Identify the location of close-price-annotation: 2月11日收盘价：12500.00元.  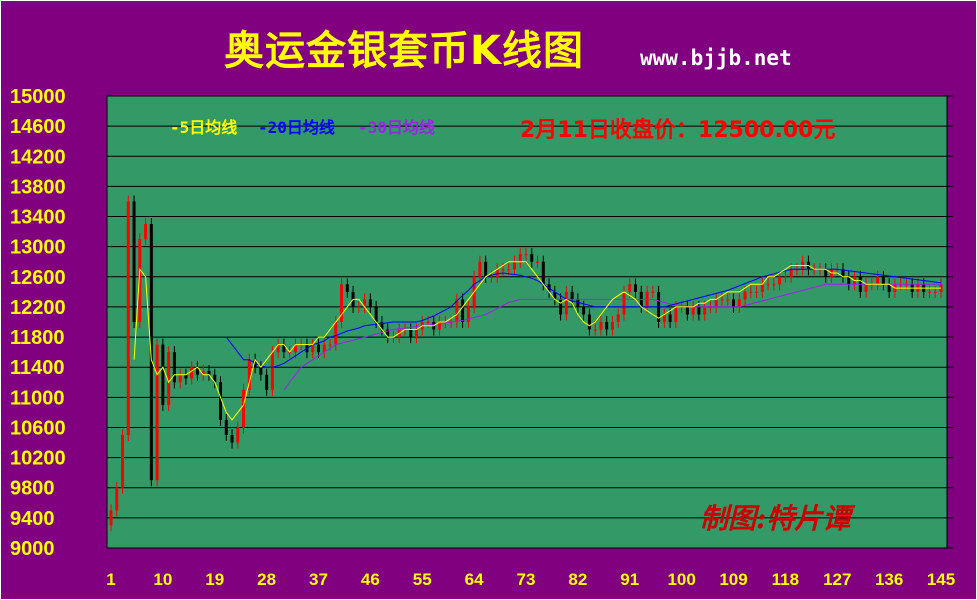
(677, 130).